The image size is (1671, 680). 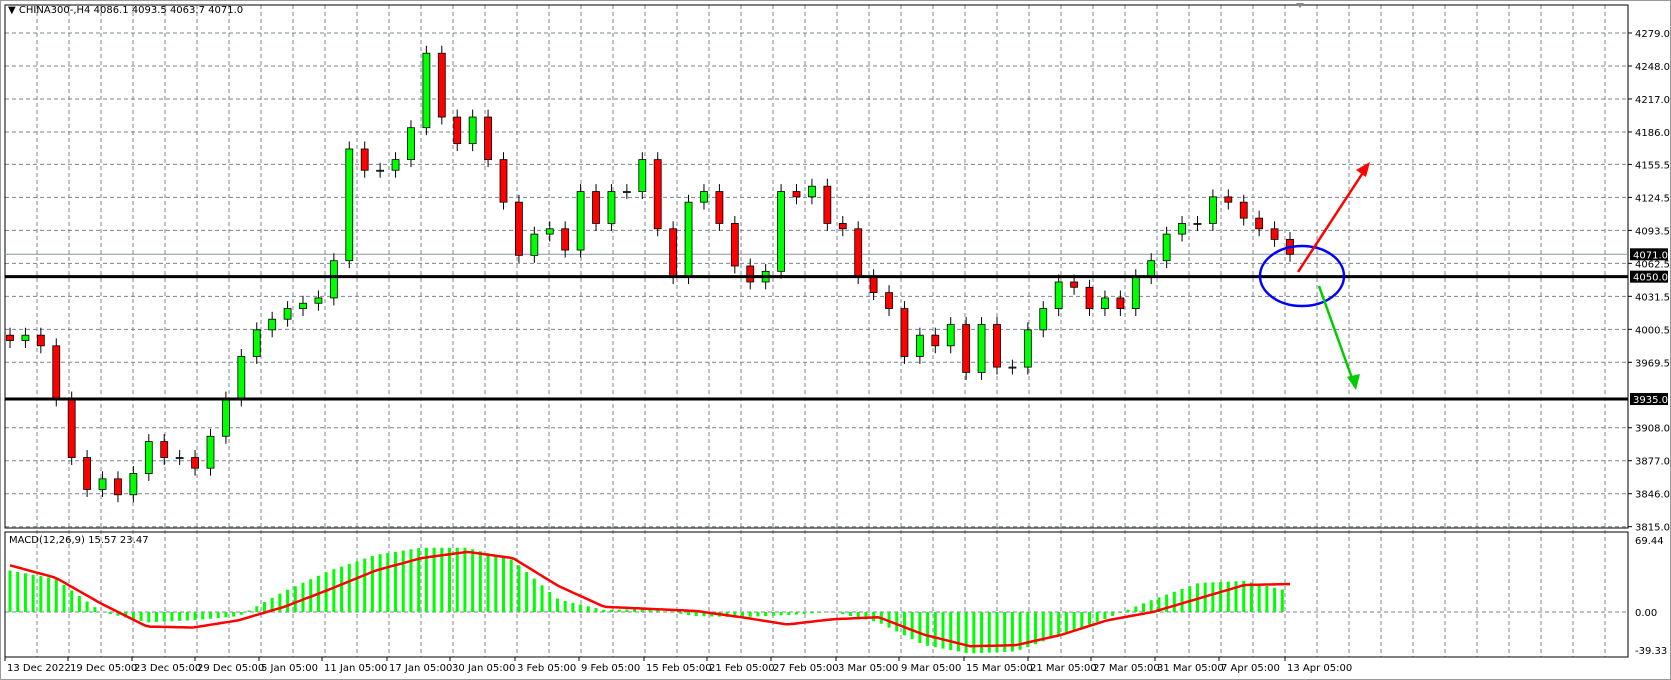 What do you see at coordinates (1652, 297) in the screenshot?
I see `price-tick-label: 4031.5` at bounding box center [1652, 297].